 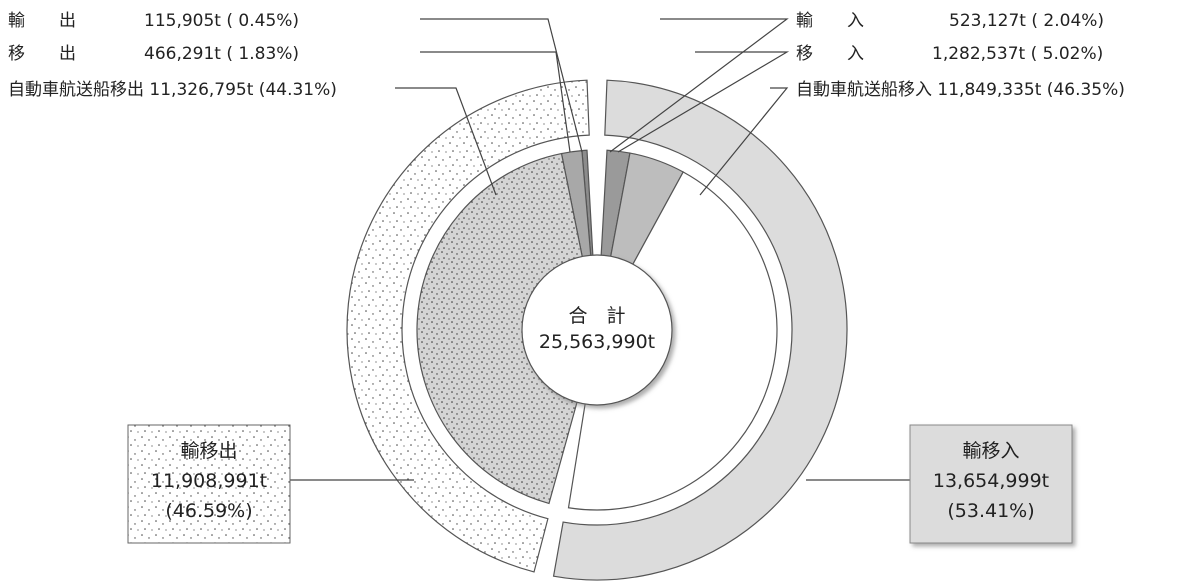 I want to click on leader-ferry-in, so click(x=744, y=141).